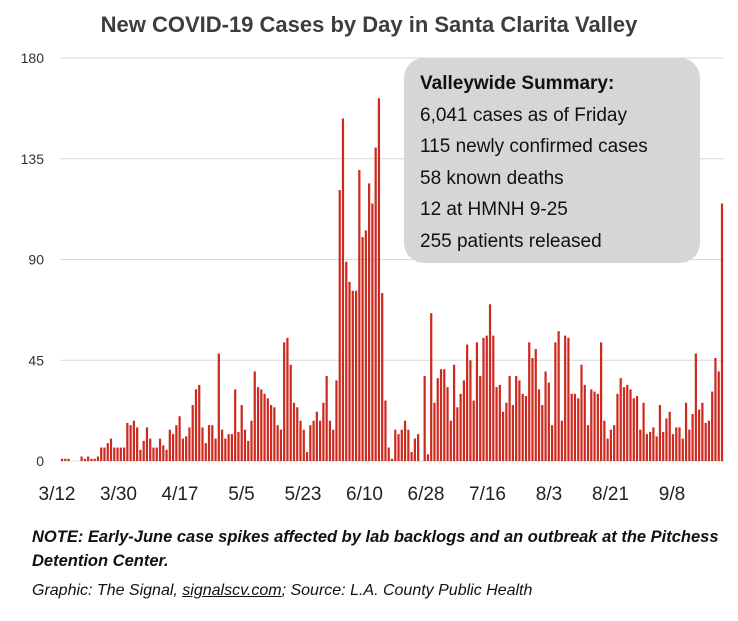  What do you see at coordinates (40, 461) in the screenshot?
I see `y-tick-label: 0` at bounding box center [40, 461].